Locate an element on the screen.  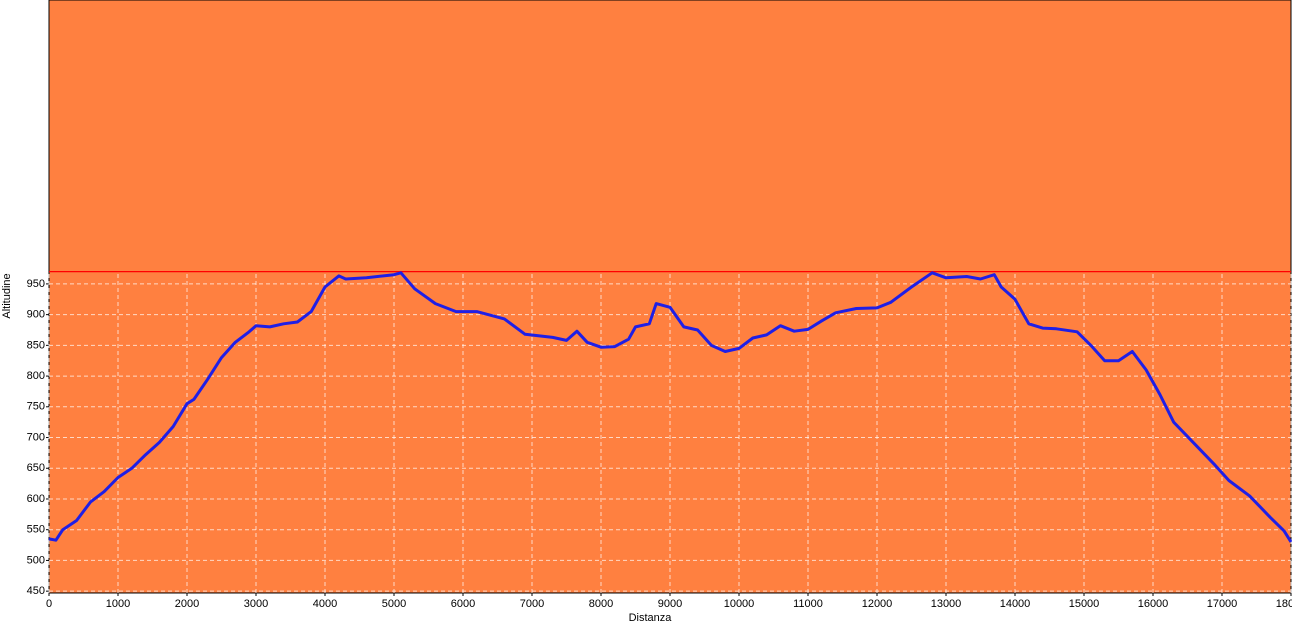
y-tick-label: 750 is located at coordinates (36, 407).